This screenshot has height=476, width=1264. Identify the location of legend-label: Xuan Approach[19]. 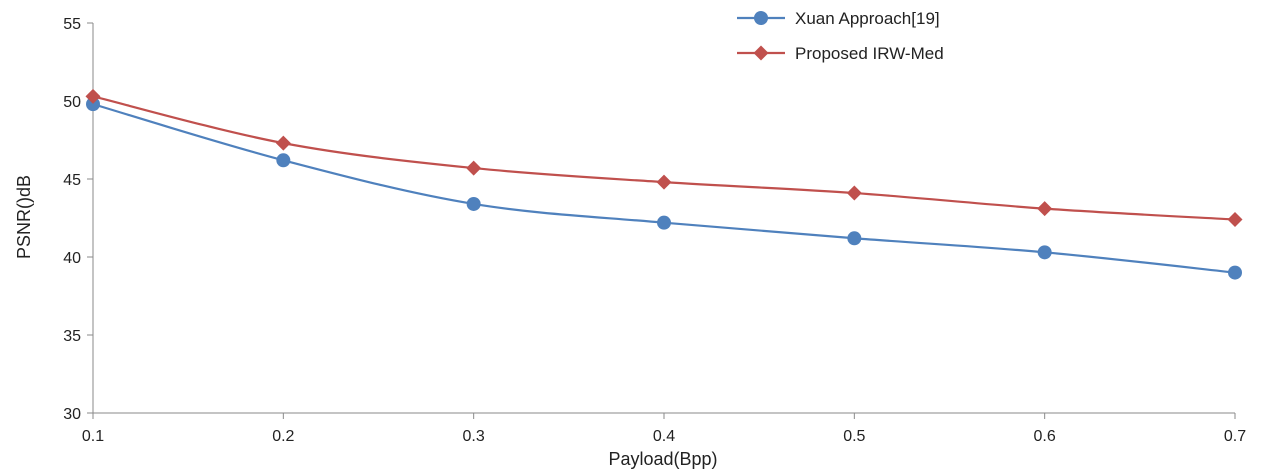
(867, 18).